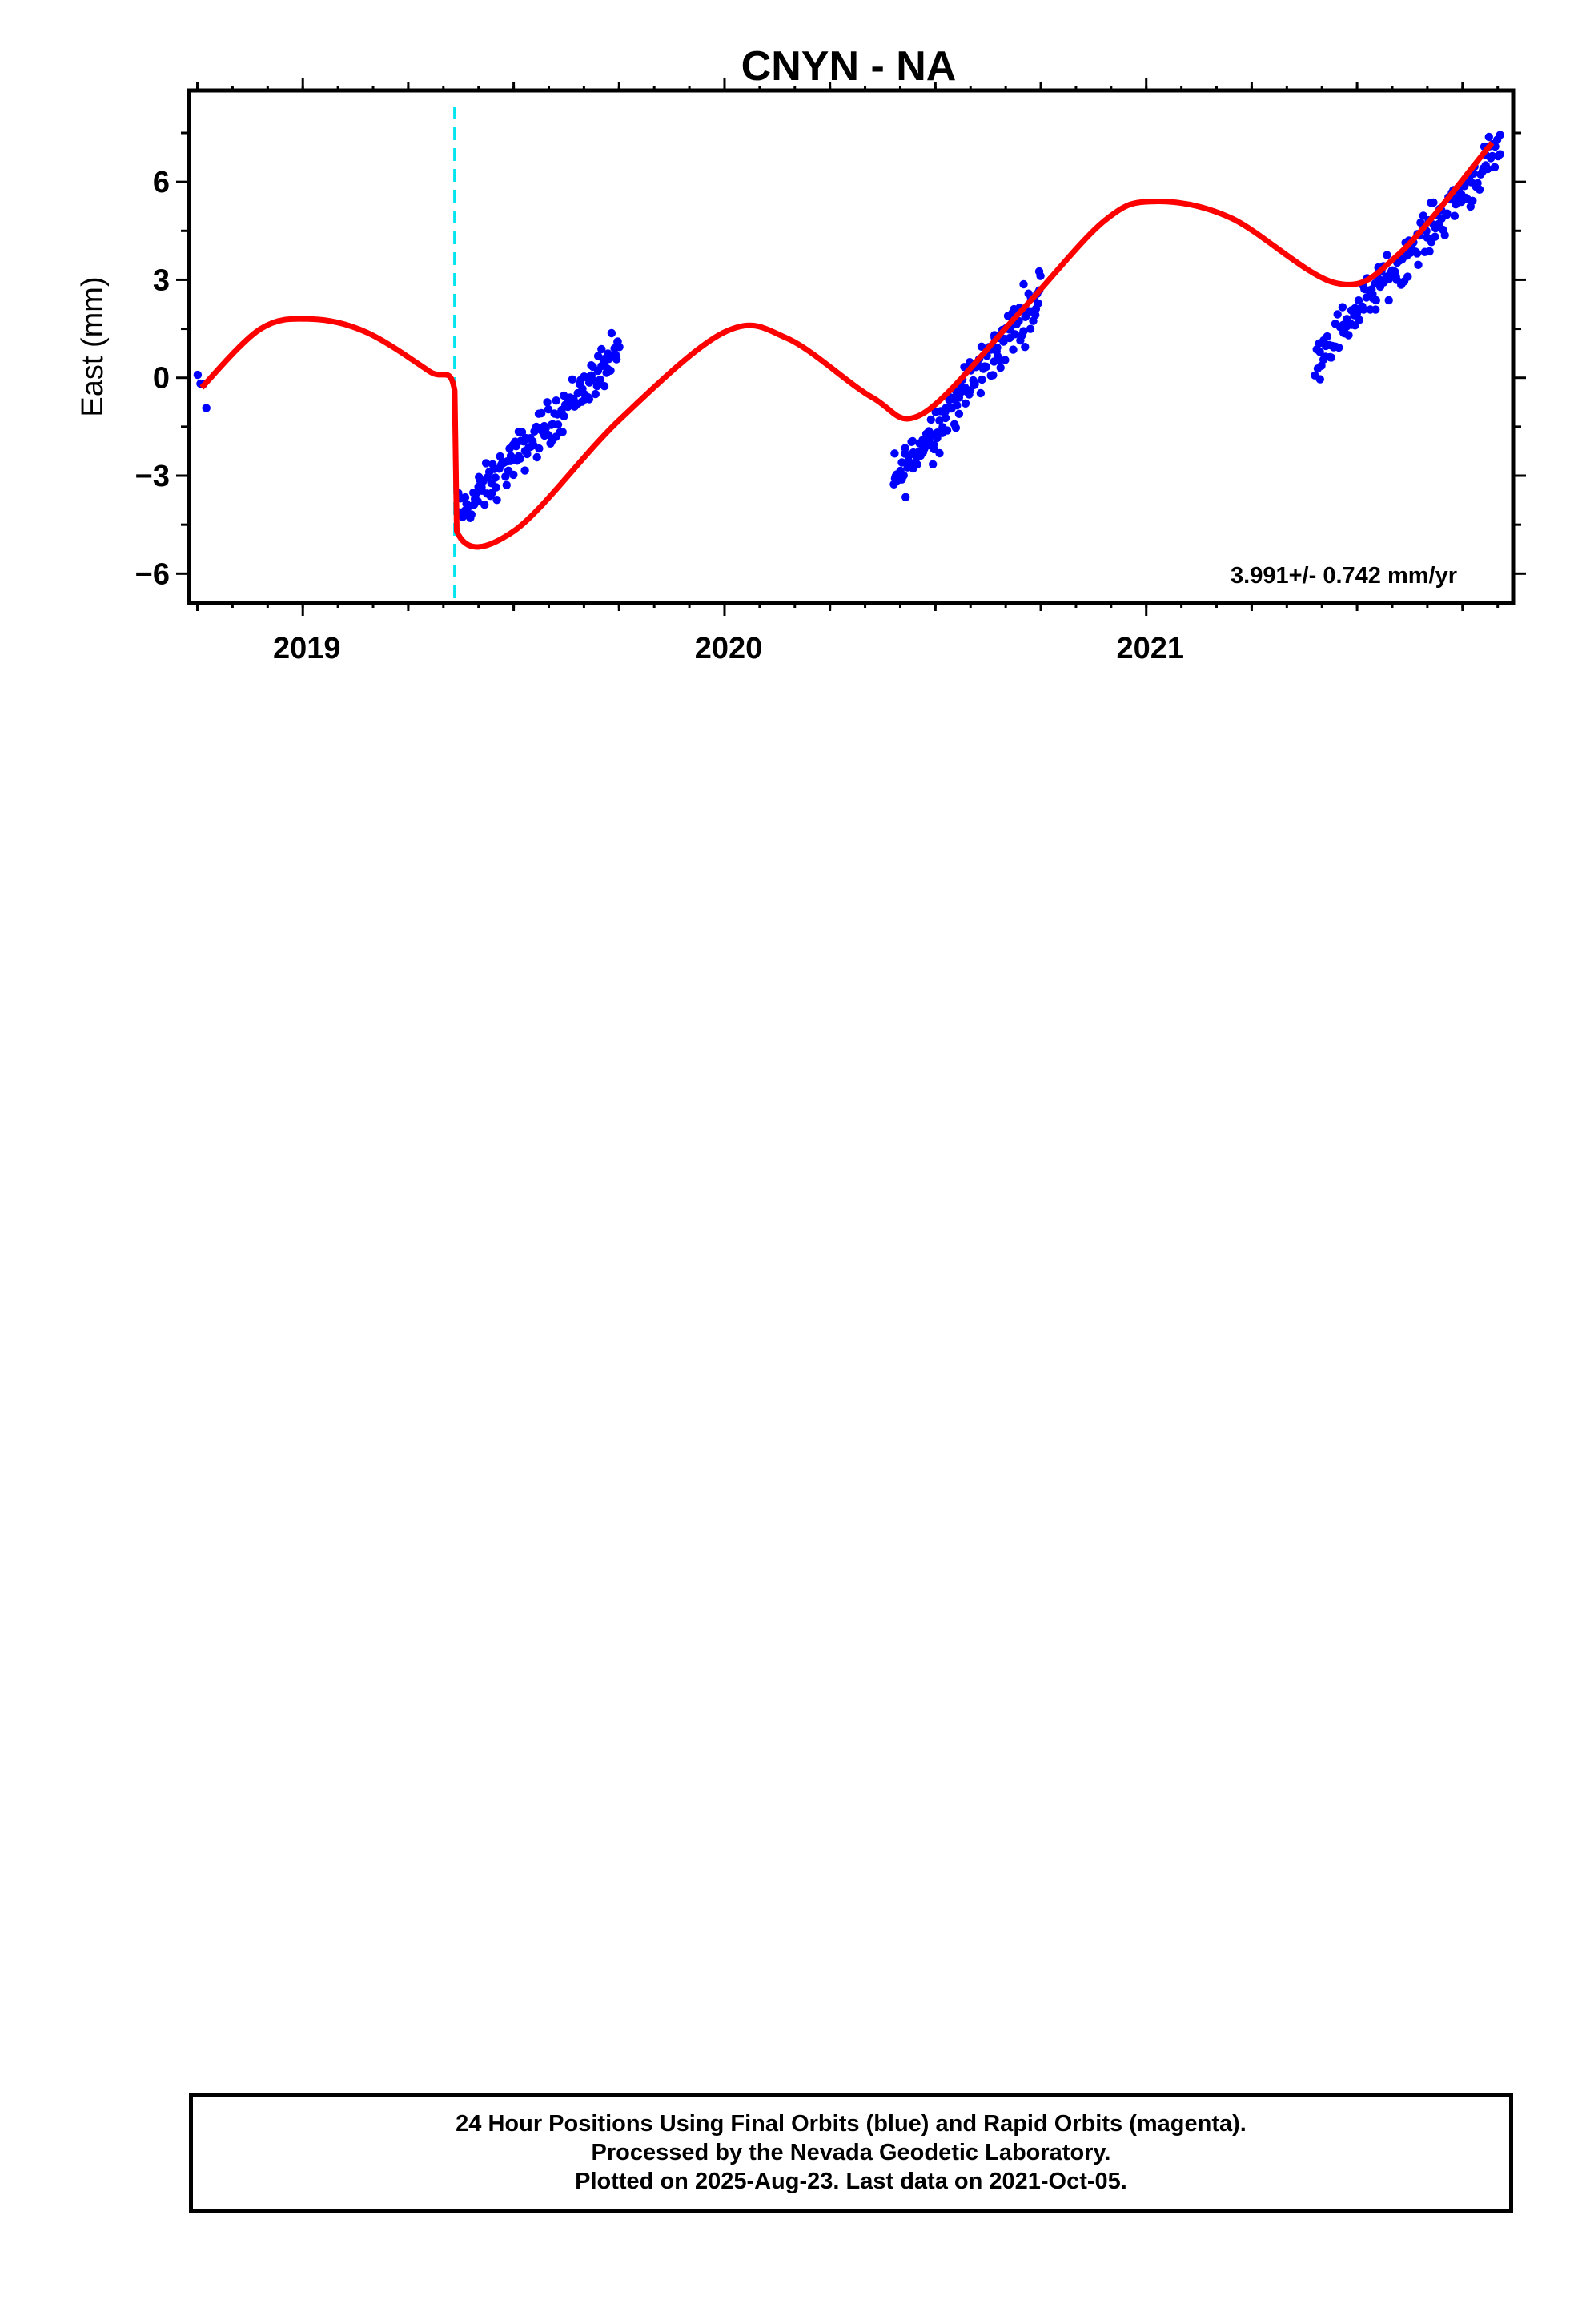 This screenshot has width=1582, height=2324. Describe the element at coordinates (849, 66) in the screenshot. I see `chart-title: CNYN - NA` at that location.